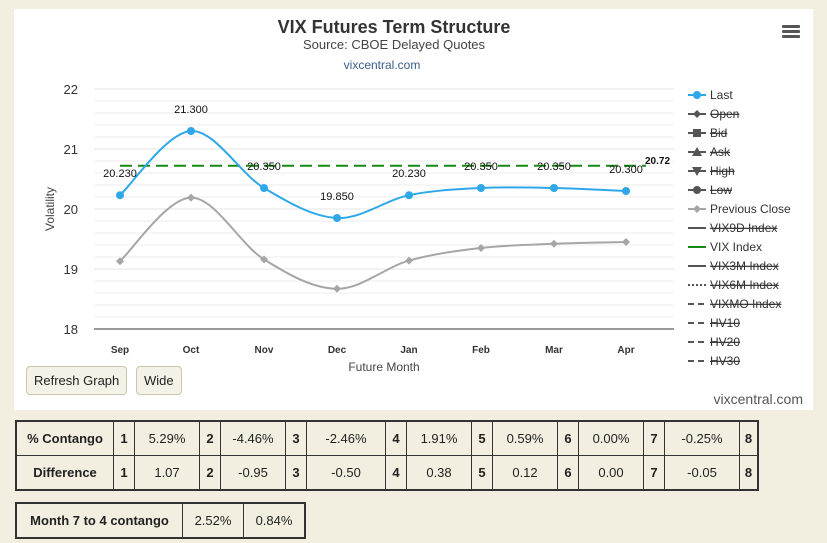 The height and width of the screenshot is (543, 827). I want to click on legend-item: VIXMO Index, so click(734, 304).